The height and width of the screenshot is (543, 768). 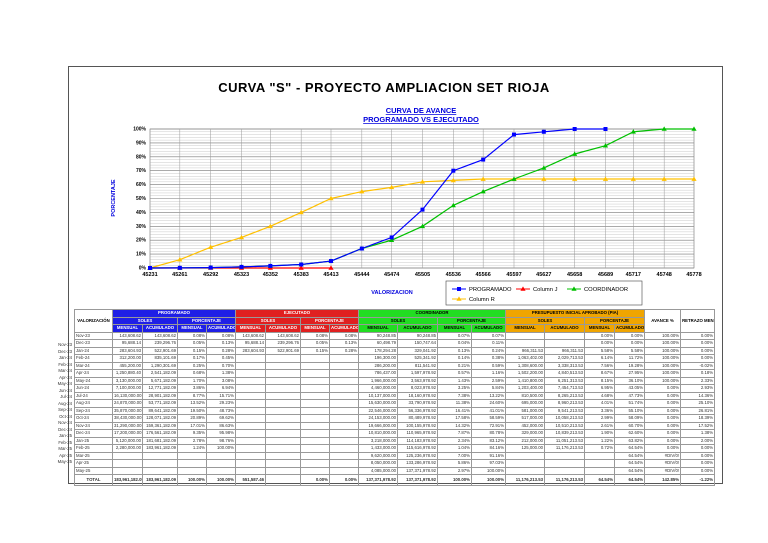 What do you see at coordinates (630, 480) in the screenshot?
I see `total-cell: 64.54%` at bounding box center [630, 480].